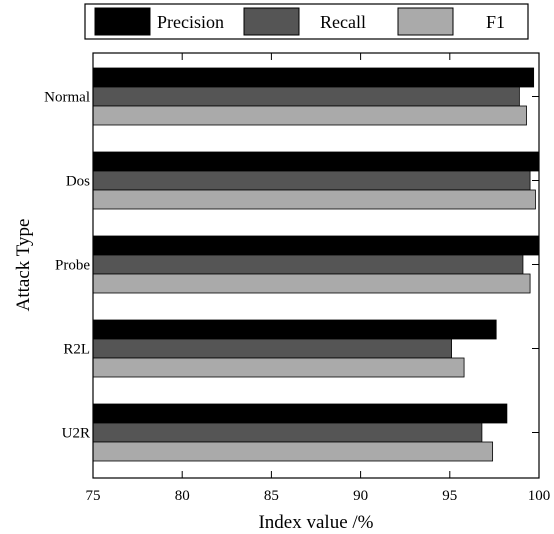 The height and width of the screenshot is (534, 554). Describe the element at coordinates (72, 266) in the screenshot. I see `y-tick-label-probe: Probe` at that location.